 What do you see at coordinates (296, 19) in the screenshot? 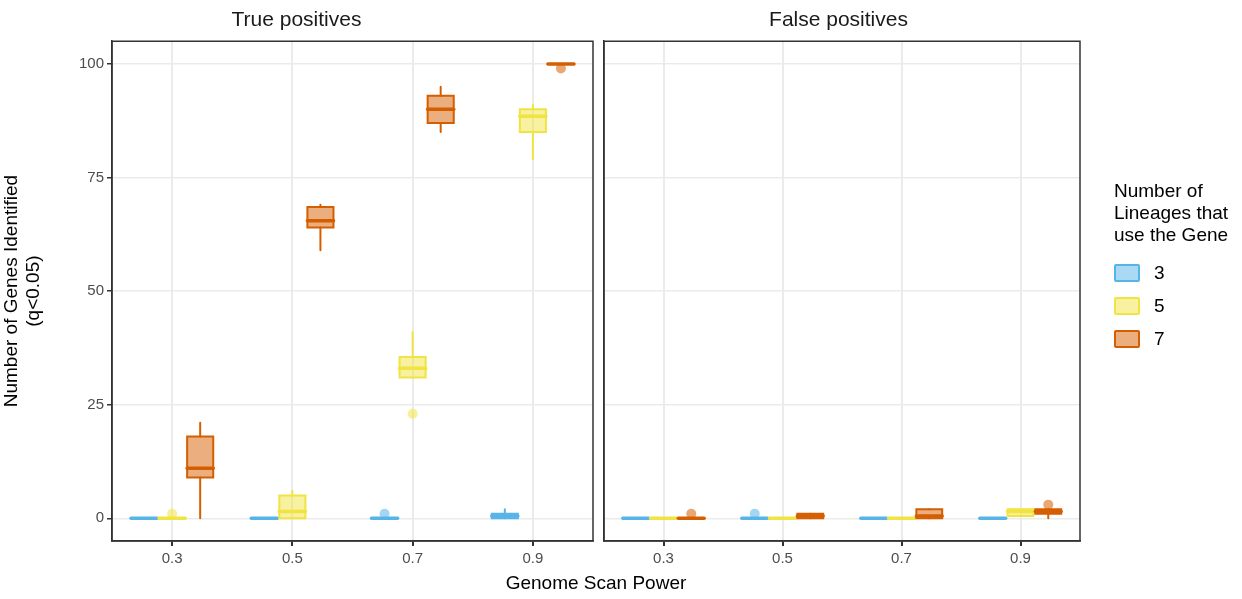
I see `chart-title: True positives` at bounding box center [296, 19].